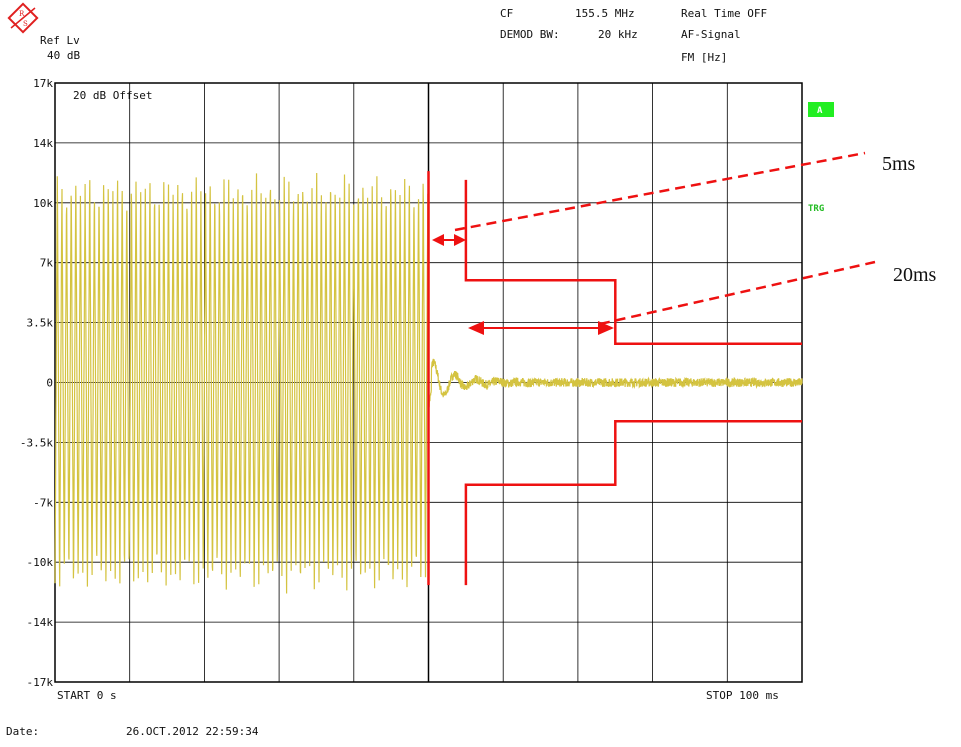 Image resolution: width=961 pixels, height=747 pixels. What do you see at coordinates (36, 442) in the screenshot?
I see `y-tick-label: -3.5k` at bounding box center [36, 442].